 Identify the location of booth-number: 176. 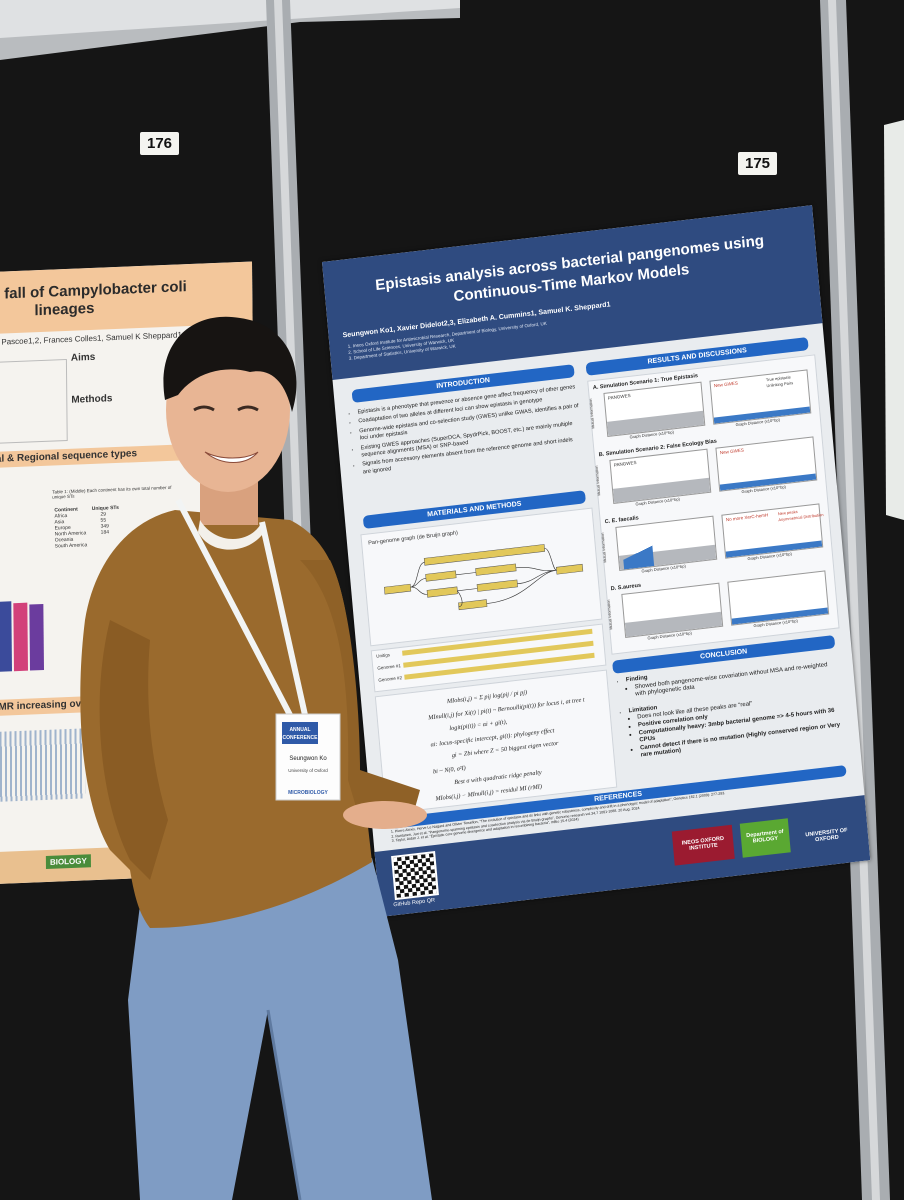
(160, 143).